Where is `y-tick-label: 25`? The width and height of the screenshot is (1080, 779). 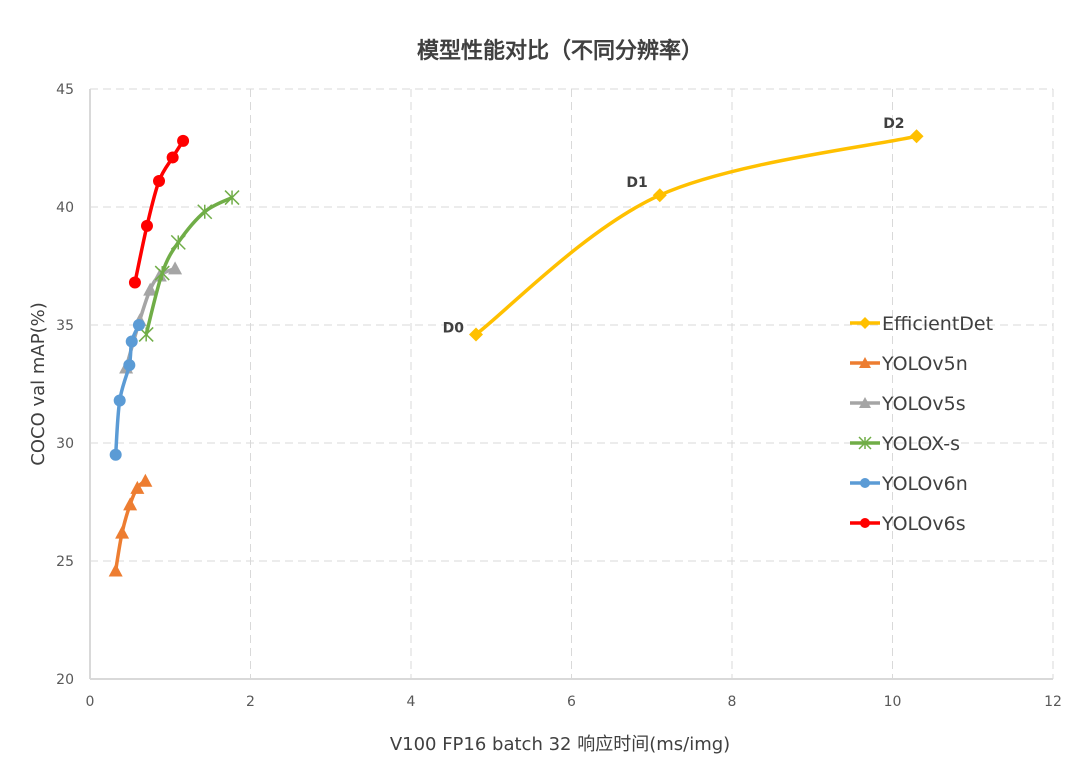 y-tick-label: 25 is located at coordinates (65, 562).